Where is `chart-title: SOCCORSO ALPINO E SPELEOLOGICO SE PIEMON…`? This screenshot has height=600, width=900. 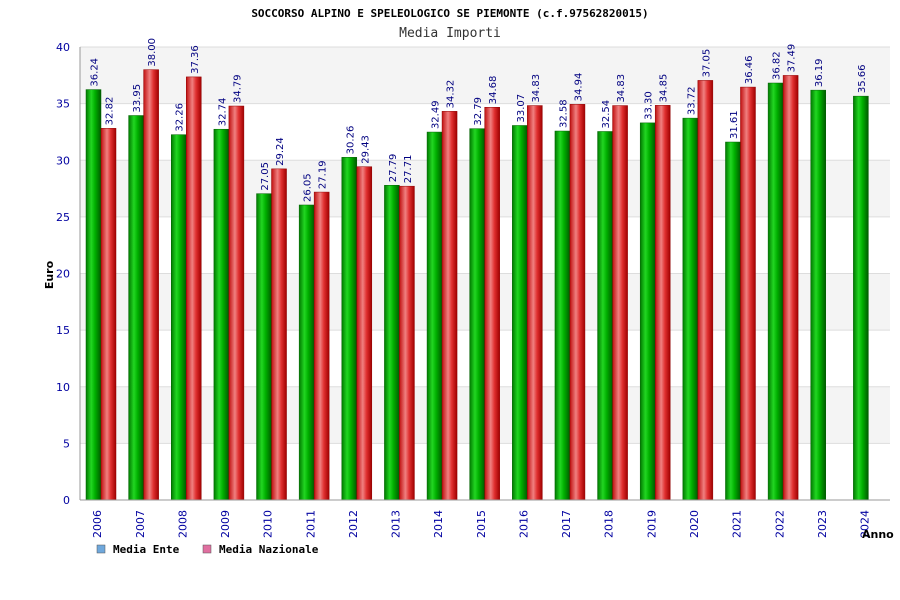 chart-title: SOCCORSO ALPINO E SPELEOLOGICO SE PIEMON… is located at coordinates (449, 13).